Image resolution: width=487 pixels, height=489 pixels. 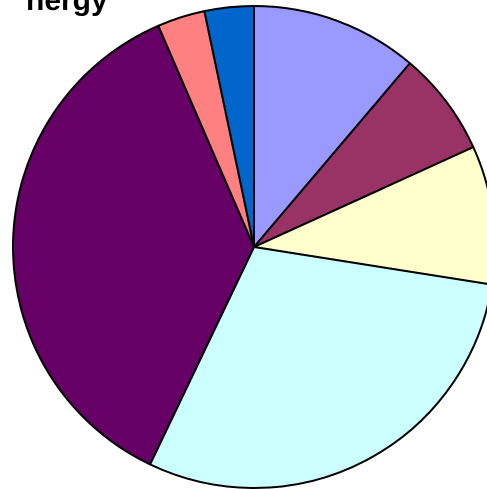 I want to click on chart-title: nergy, so click(x=67, y=8).